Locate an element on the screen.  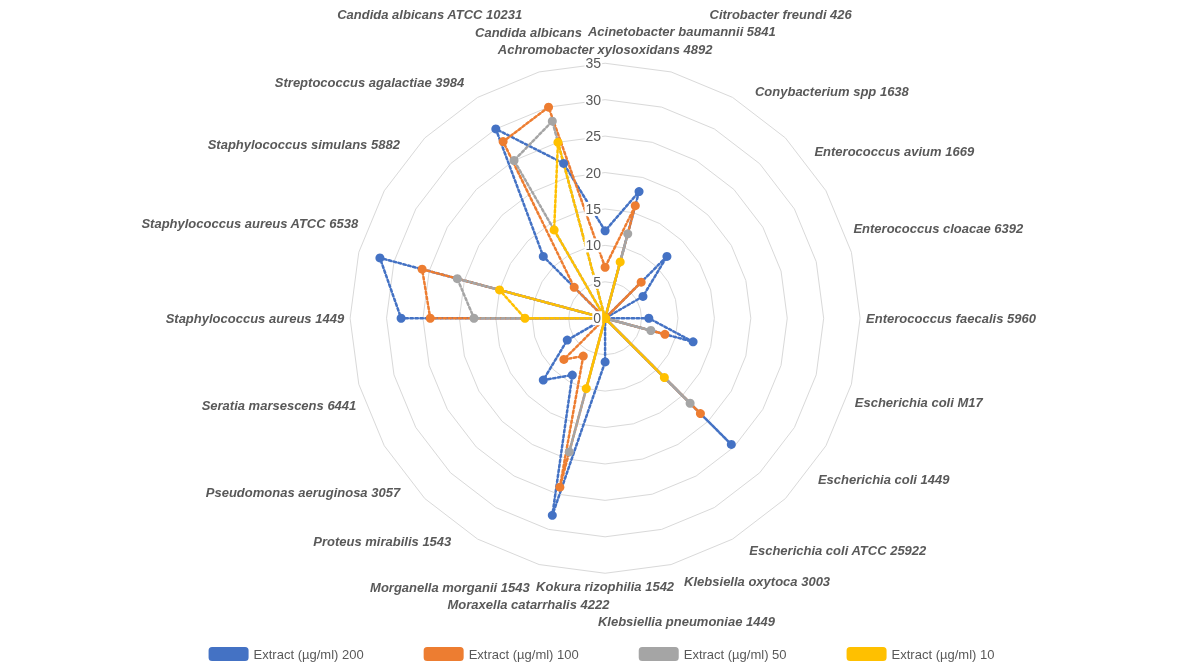
spoke-label: Klebsiellia pneumoniae 1449 is located at coordinates (686, 622).